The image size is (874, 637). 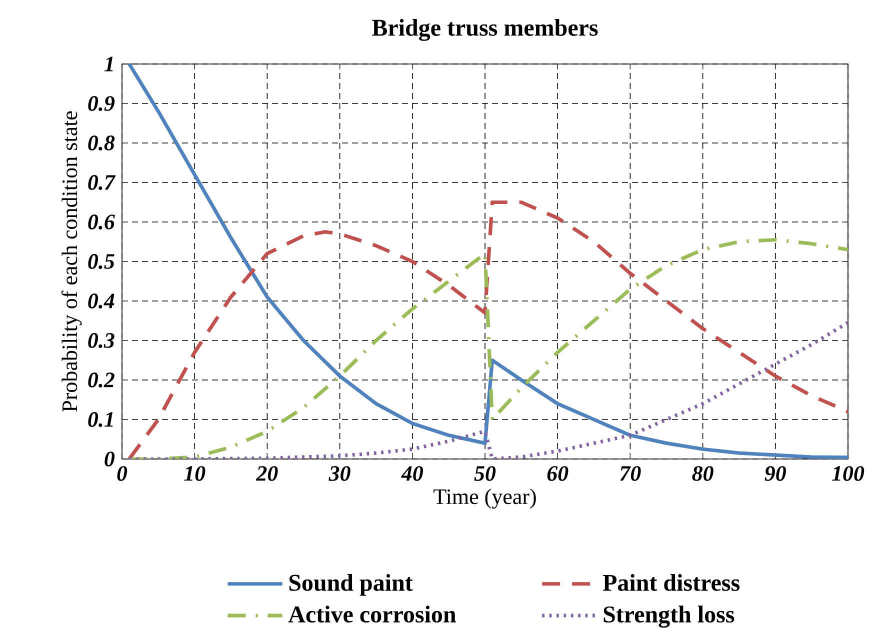 What do you see at coordinates (485, 473) in the screenshot?
I see `x-tick-label: 50` at bounding box center [485, 473].